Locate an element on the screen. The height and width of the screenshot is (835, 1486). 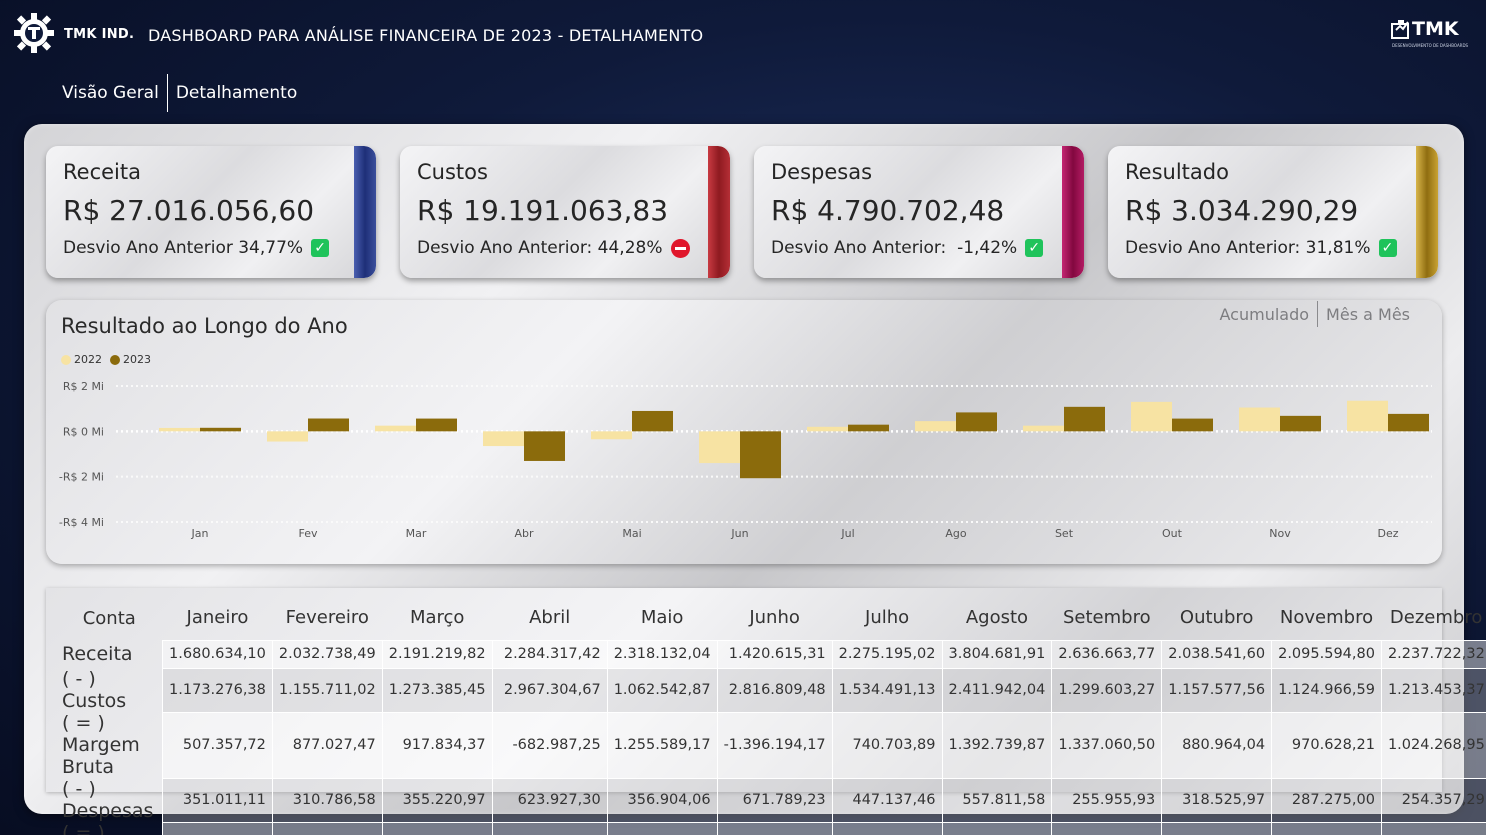
x-tick-label: Nov is located at coordinates (1280, 533).